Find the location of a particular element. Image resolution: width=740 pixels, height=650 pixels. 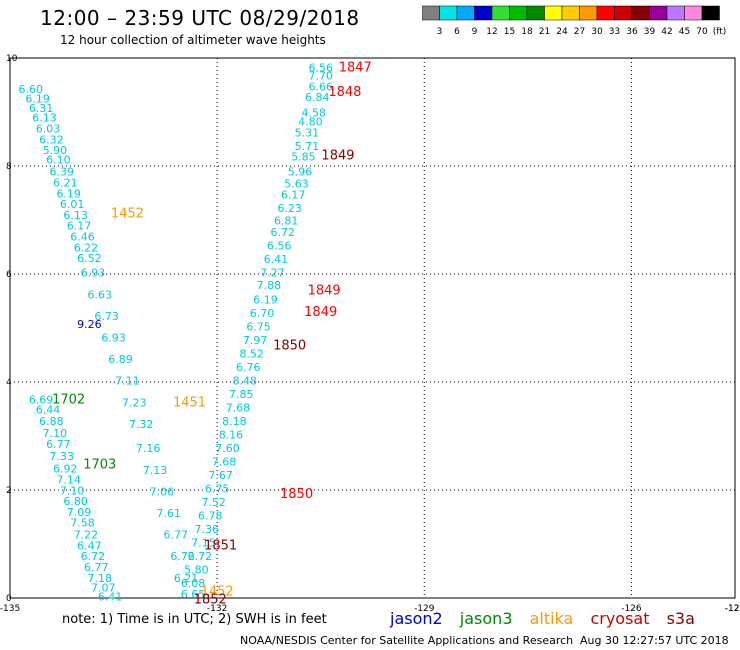

data-point: 6.47 is located at coordinates (89, 545).